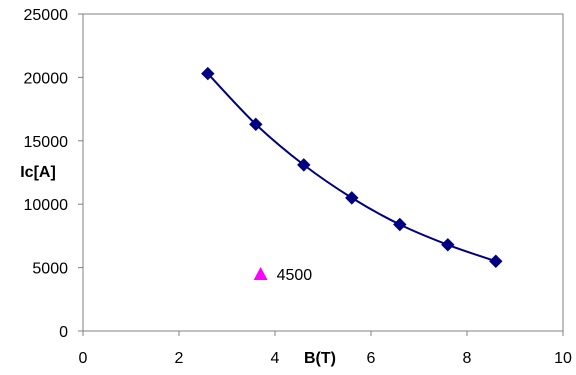 The image size is (576, 375). I want to click on y-tick-label: 15000, so click(46, 142).